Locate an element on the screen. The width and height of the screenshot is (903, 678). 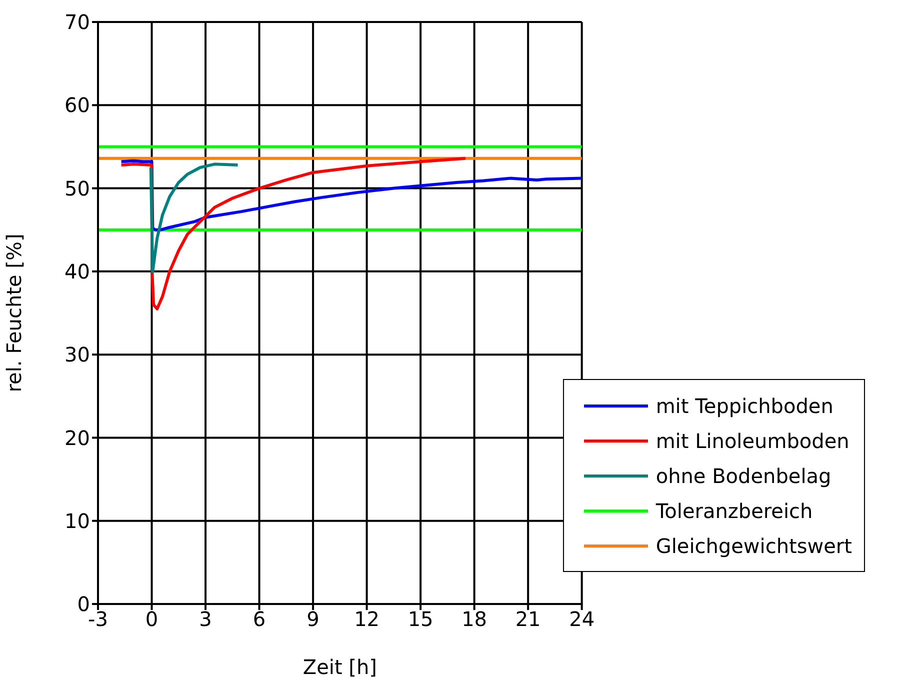
x-tick-label: 3 is located at coordinates (205, 619).